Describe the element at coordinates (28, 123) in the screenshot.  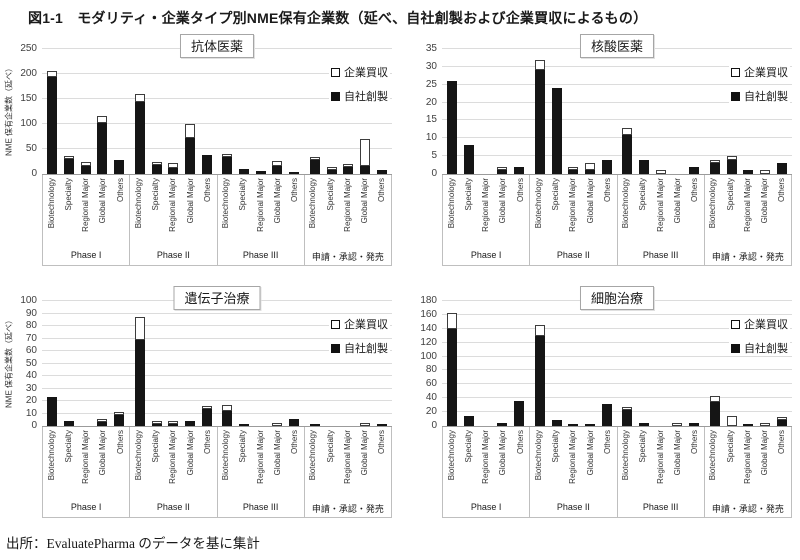
I see `y-tick-label: 100` at that location.